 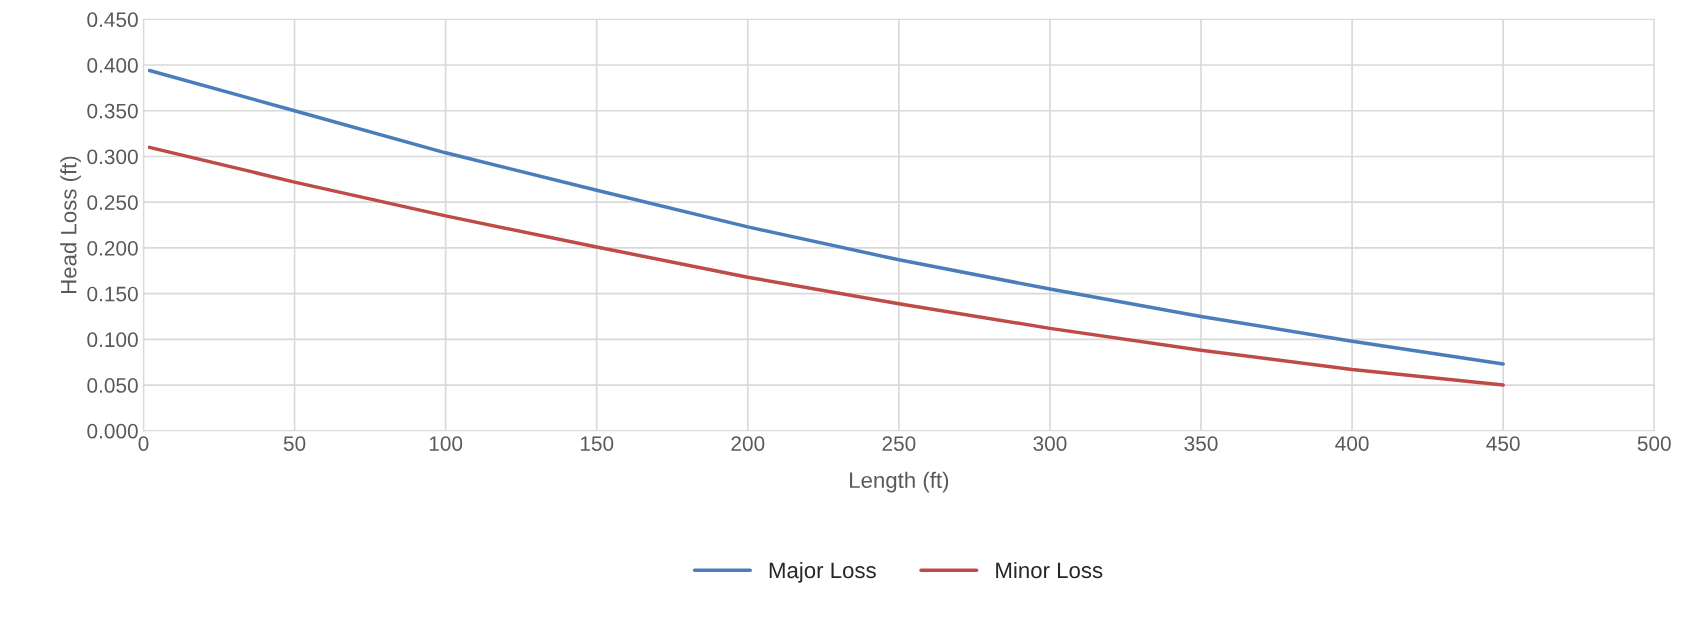 What do you see at coordinates (446, 443) in the screenshot?
I see `x-tick-label: 100` at bounding box center [446, 443].